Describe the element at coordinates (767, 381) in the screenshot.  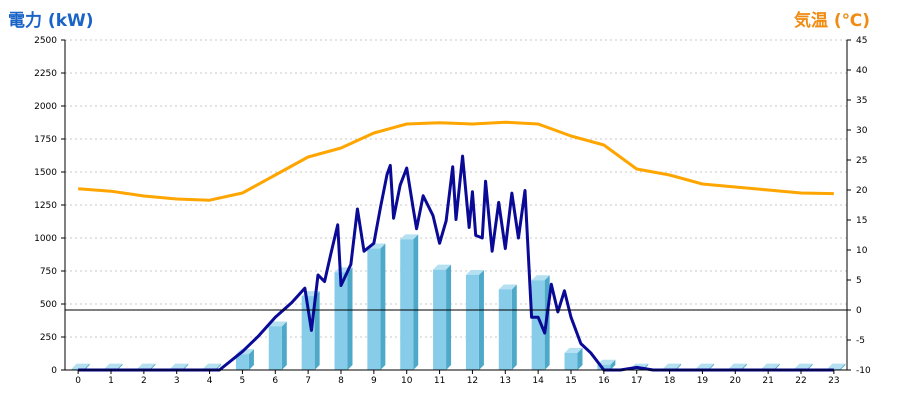
I see `x-tick-label: 21` at that location.